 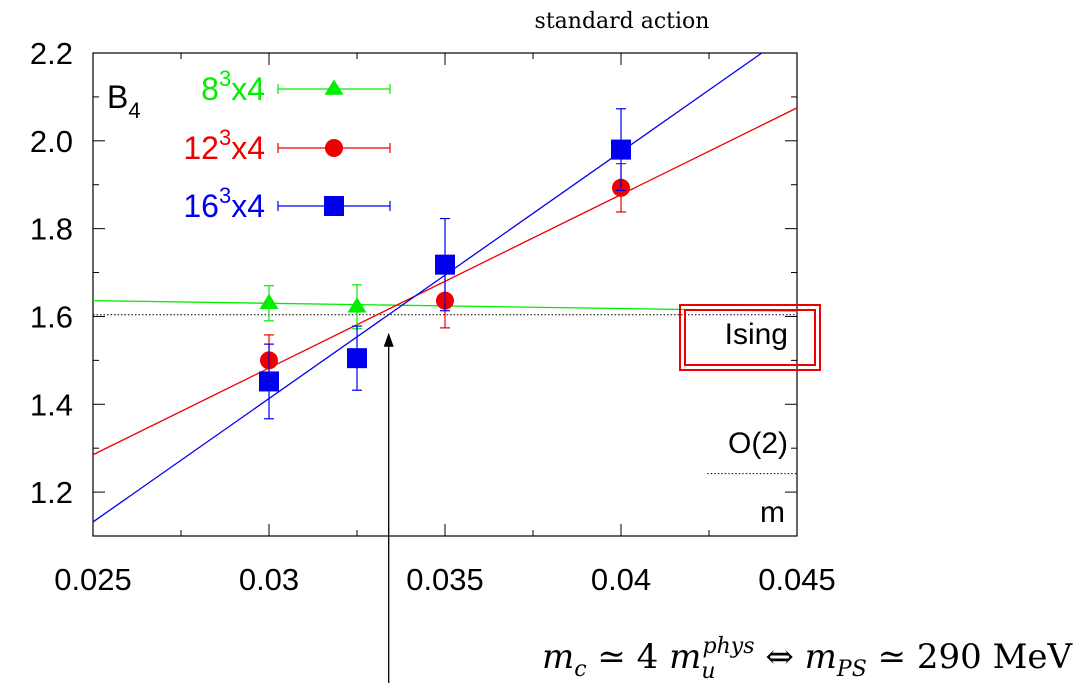 I want to click on x-tick-label: 0.025, so click(x=93, y=579).